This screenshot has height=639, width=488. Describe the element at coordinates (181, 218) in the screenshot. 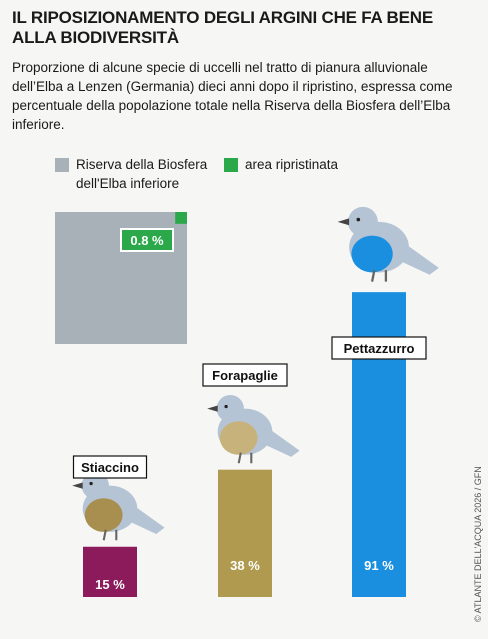

I see `reference-area` at that location.